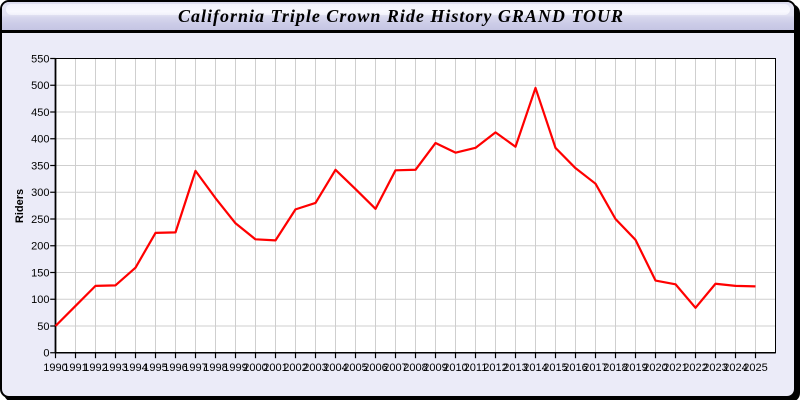 This screenshot has height=400, width=800. Describe the element at coordinates (715, 368) in the screenshot. I see `svg-text: 2023` at that location.